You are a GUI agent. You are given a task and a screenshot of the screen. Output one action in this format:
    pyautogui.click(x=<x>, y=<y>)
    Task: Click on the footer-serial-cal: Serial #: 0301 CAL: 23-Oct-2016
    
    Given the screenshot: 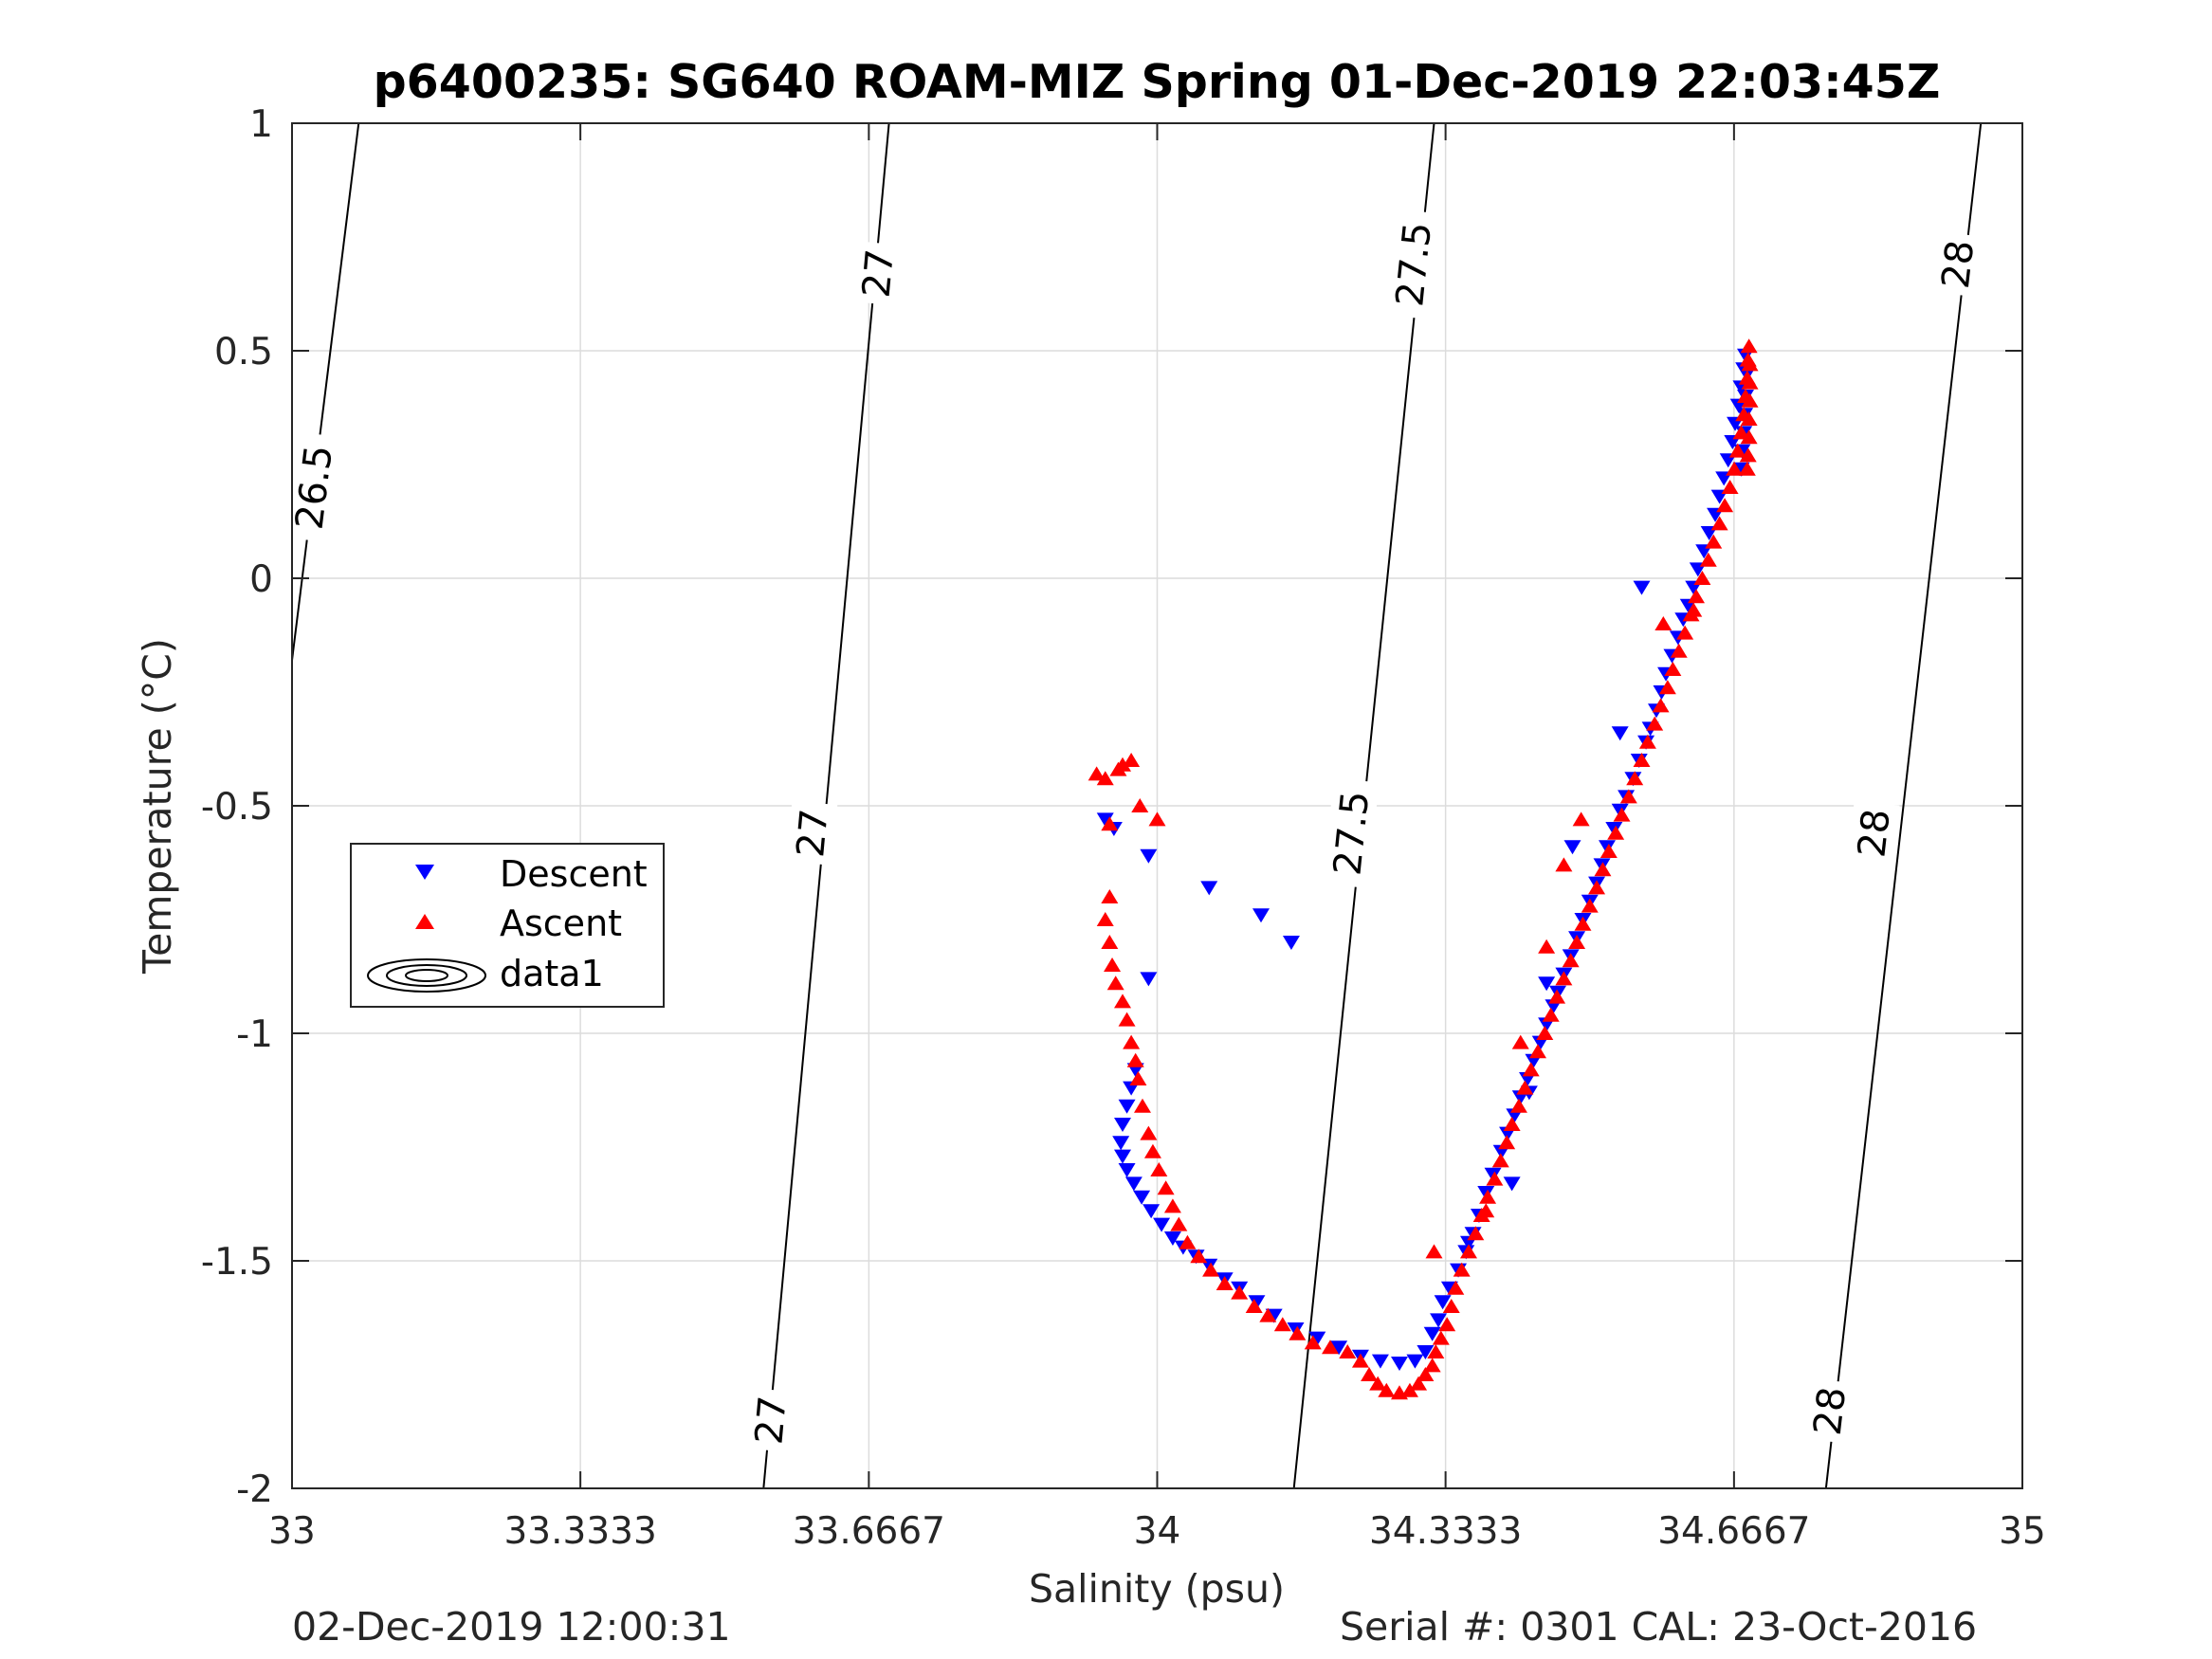 What is the action you would take?
    pyautogui.click(x=1659, y=1627)
    